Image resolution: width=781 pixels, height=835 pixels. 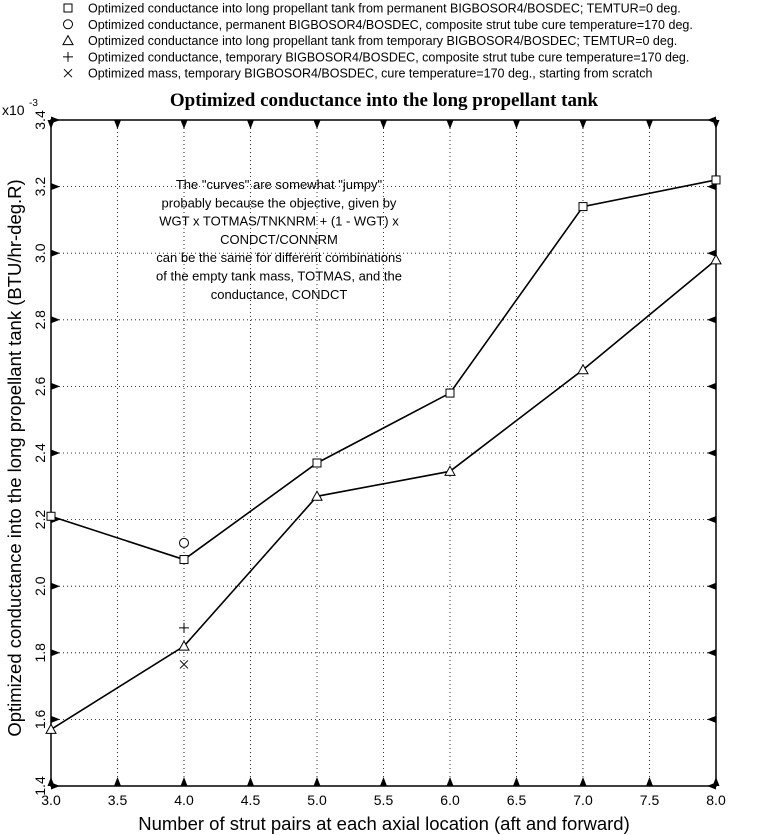 What do you see at coordinates (40, 187) in the screenshot?
I see `y-tick-label: 3.2` at bounding box center [40, 187].